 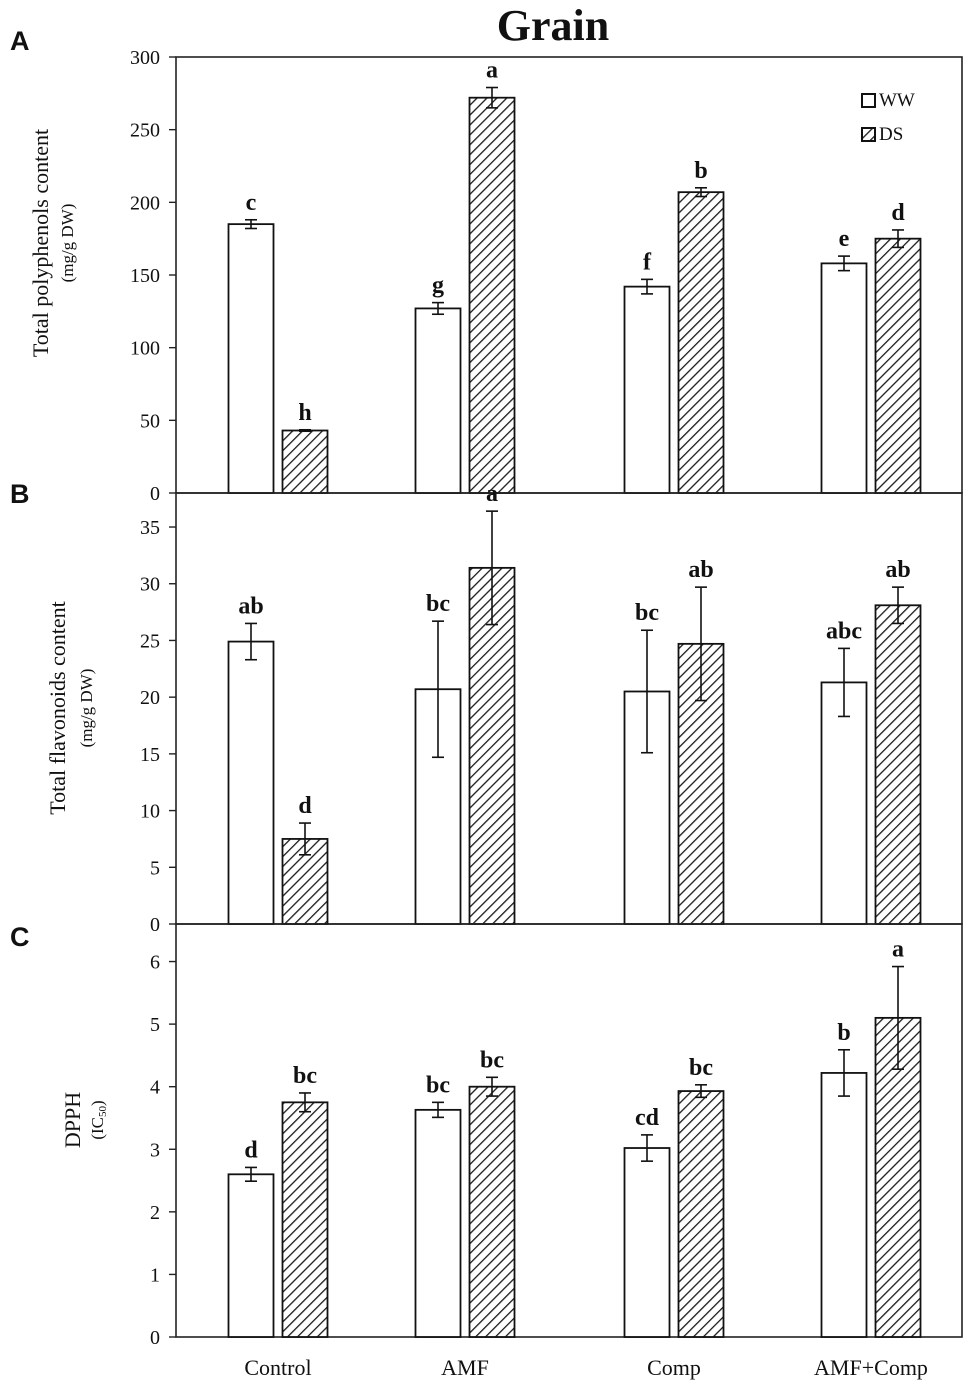 What do you see at coordinates (438, 286) in the screenshot?
I see `significance-letter: g` at bounding box center [438, 286].